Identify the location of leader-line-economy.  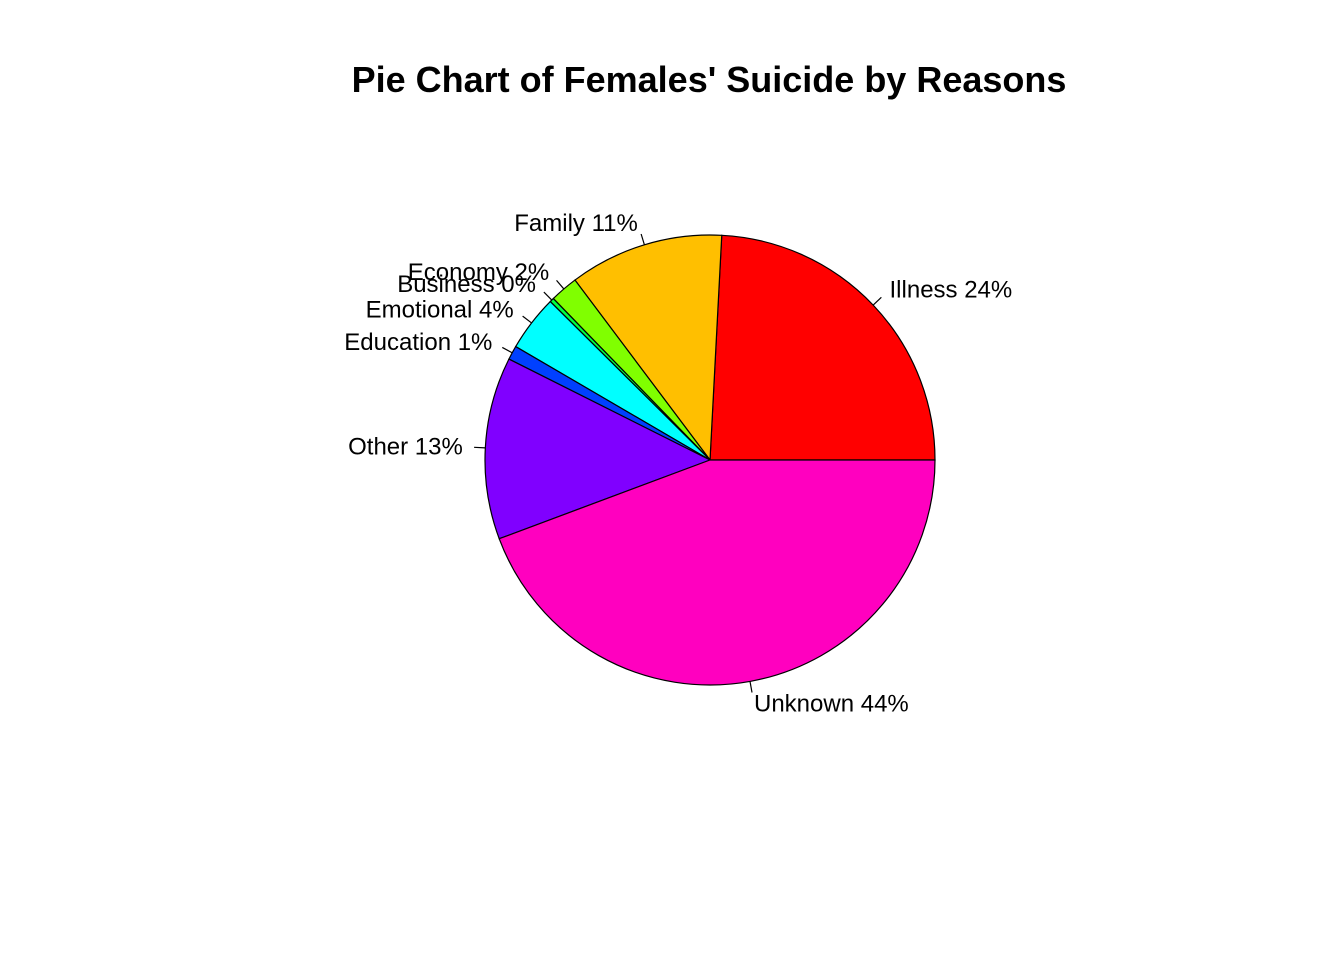
(560, 285).